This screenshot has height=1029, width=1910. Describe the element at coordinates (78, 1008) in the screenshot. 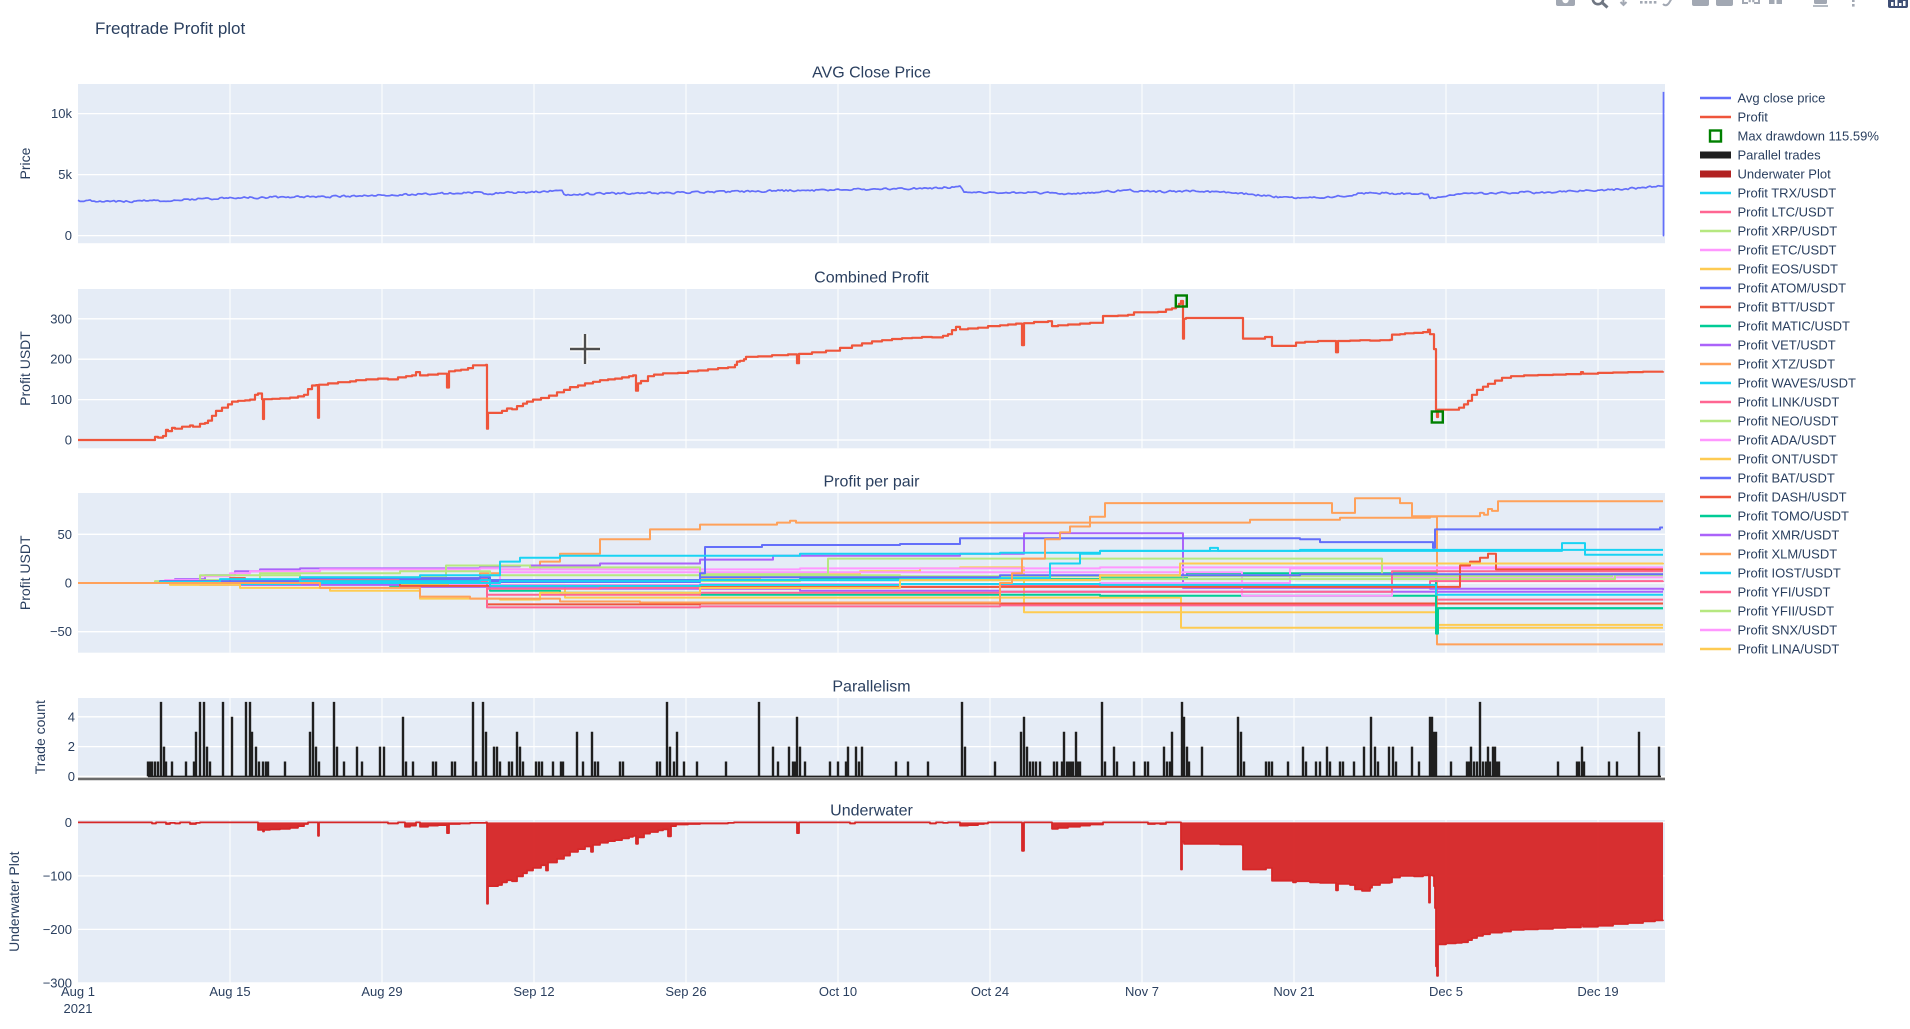

I see `svg-text: 2021` at that location.